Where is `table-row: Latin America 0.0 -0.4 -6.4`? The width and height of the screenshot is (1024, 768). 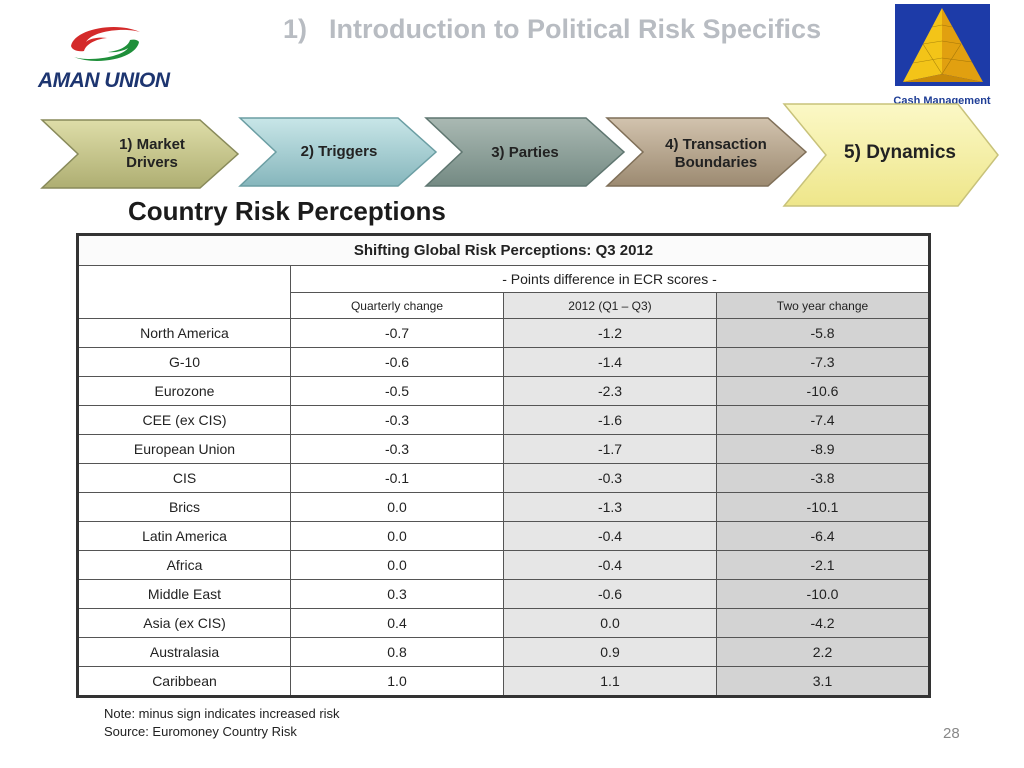 table-row: Latin America 0.0 -0.4 -6.4 is located at coordinates (503, 536).